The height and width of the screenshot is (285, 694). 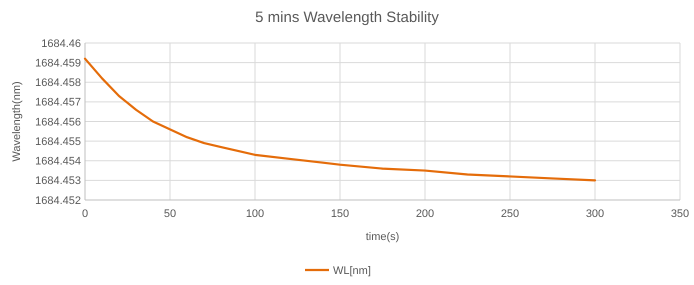 I want to click on y-tick-label: 1684.459, so click(x=58, y=63).